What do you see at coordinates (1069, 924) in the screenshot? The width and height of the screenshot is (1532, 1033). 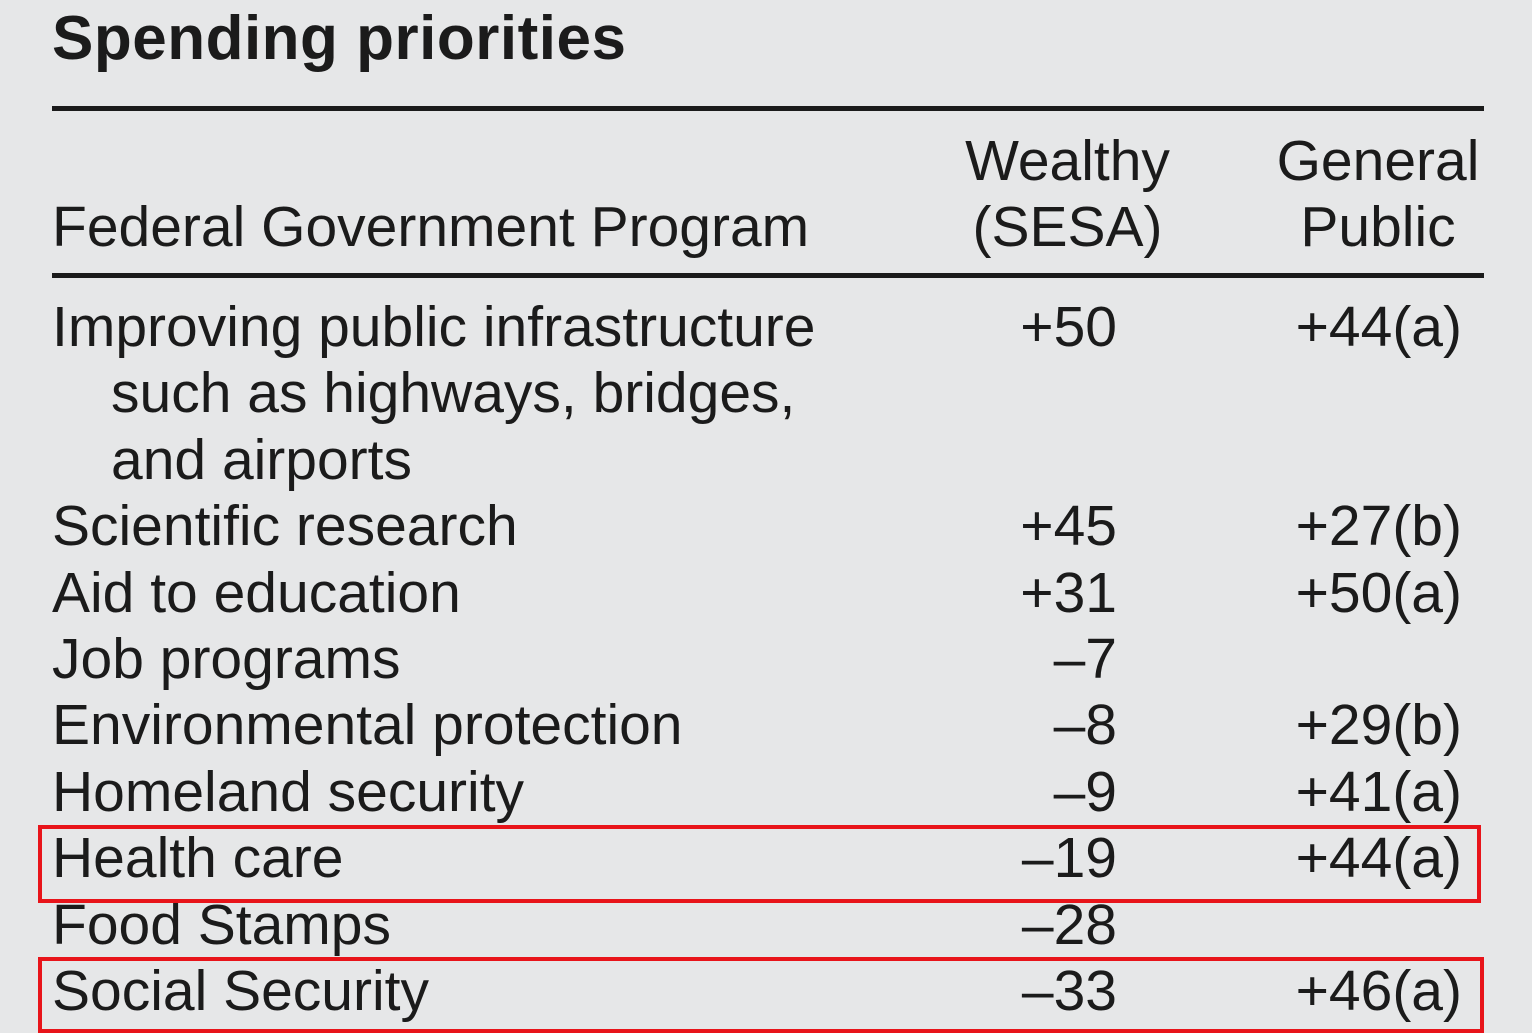 I see `wealthy-value: –28` at bounding box center [1069, 924].